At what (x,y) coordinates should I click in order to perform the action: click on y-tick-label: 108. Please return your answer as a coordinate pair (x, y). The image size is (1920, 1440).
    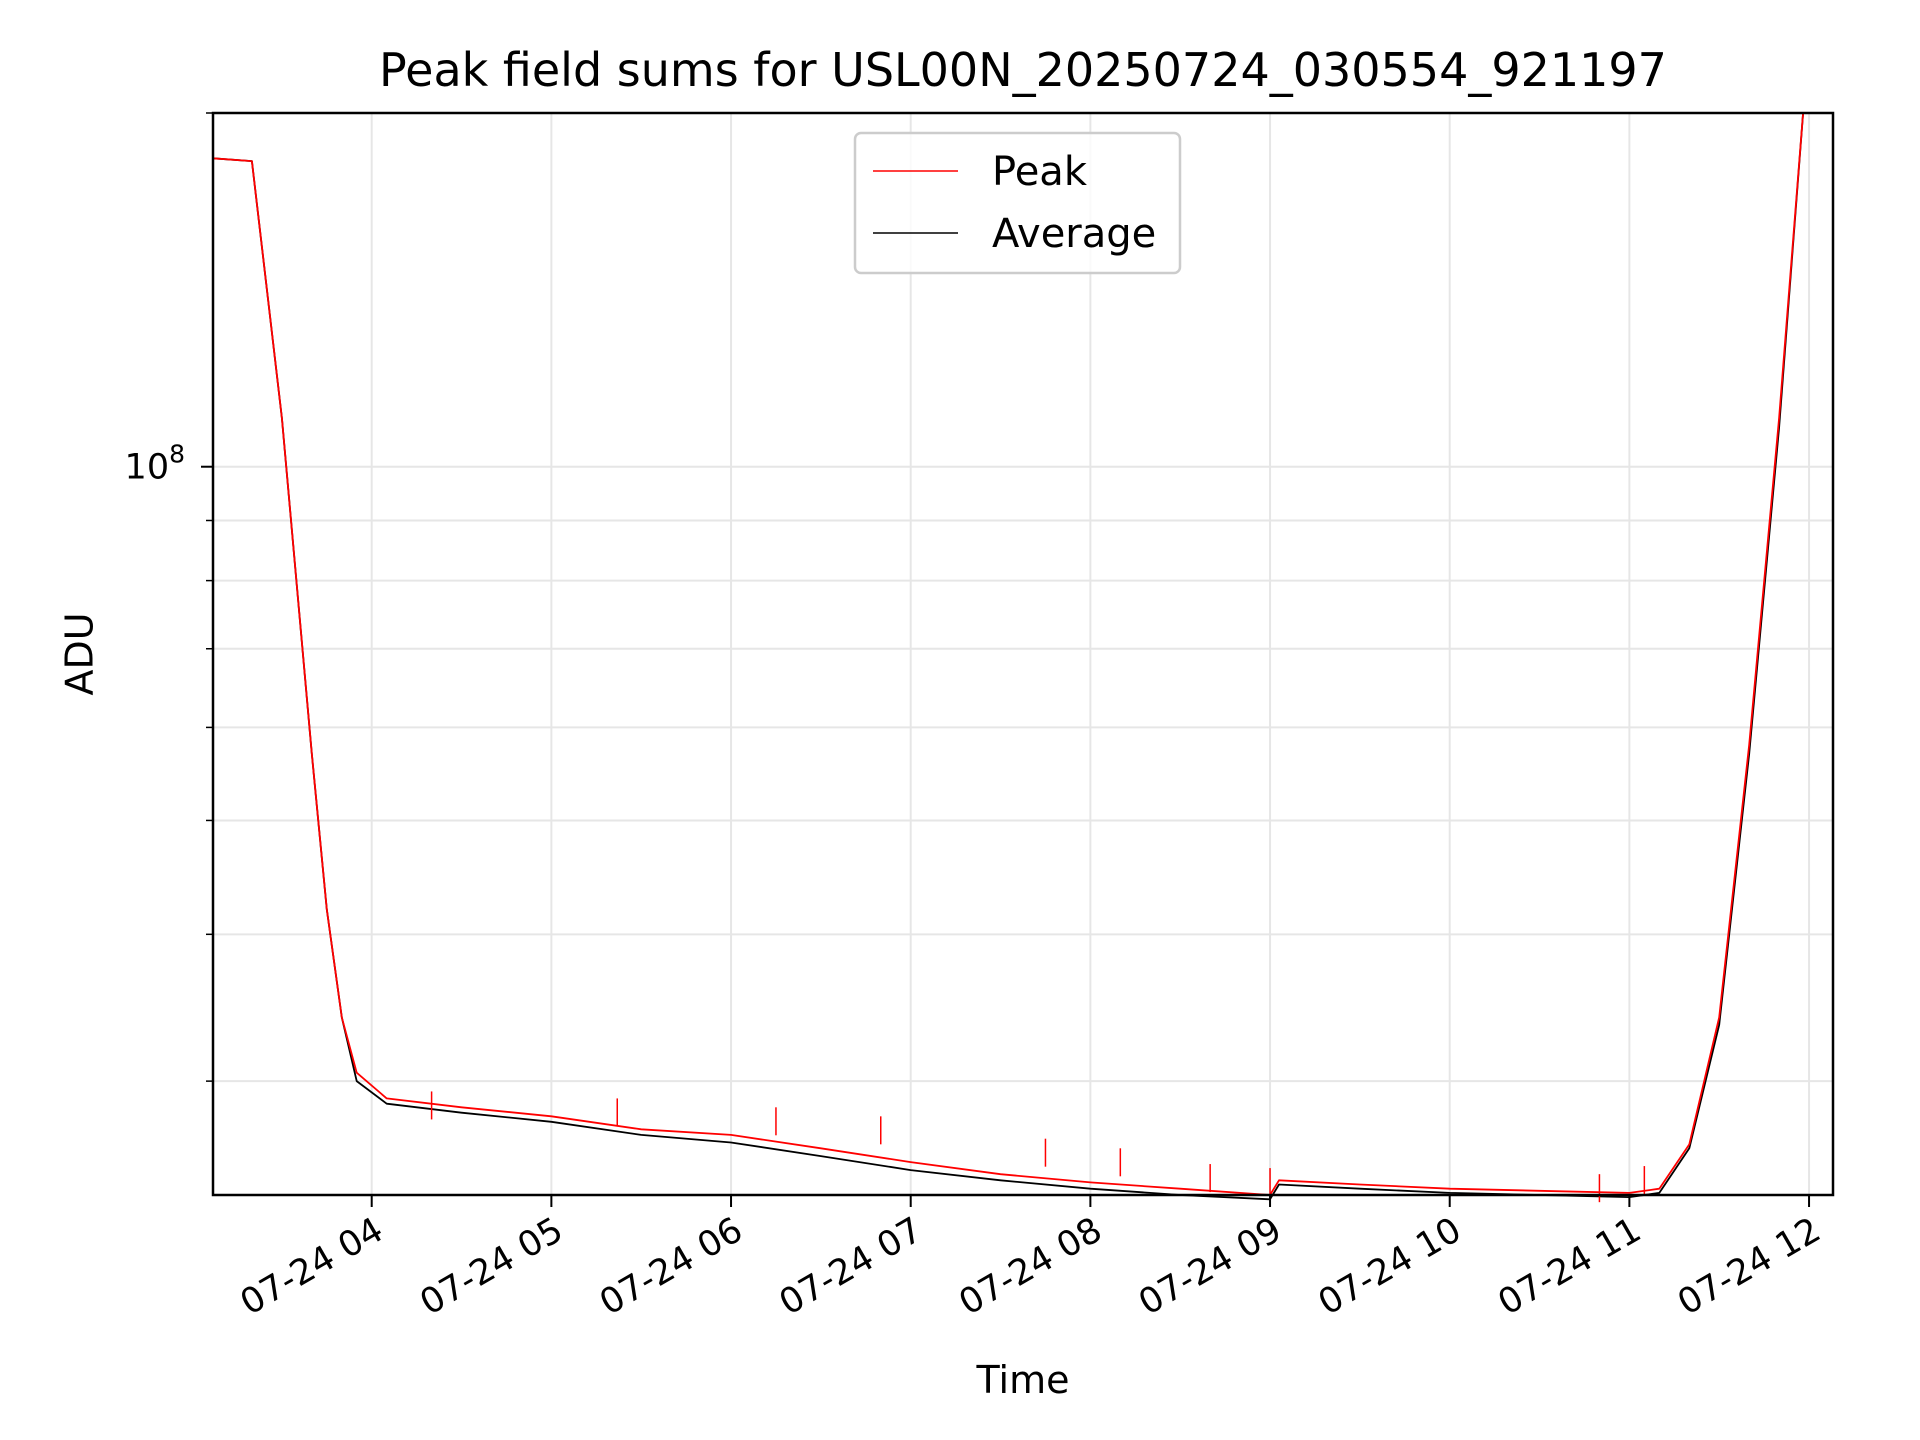
    Looking at the image, I should click on (155, 464).